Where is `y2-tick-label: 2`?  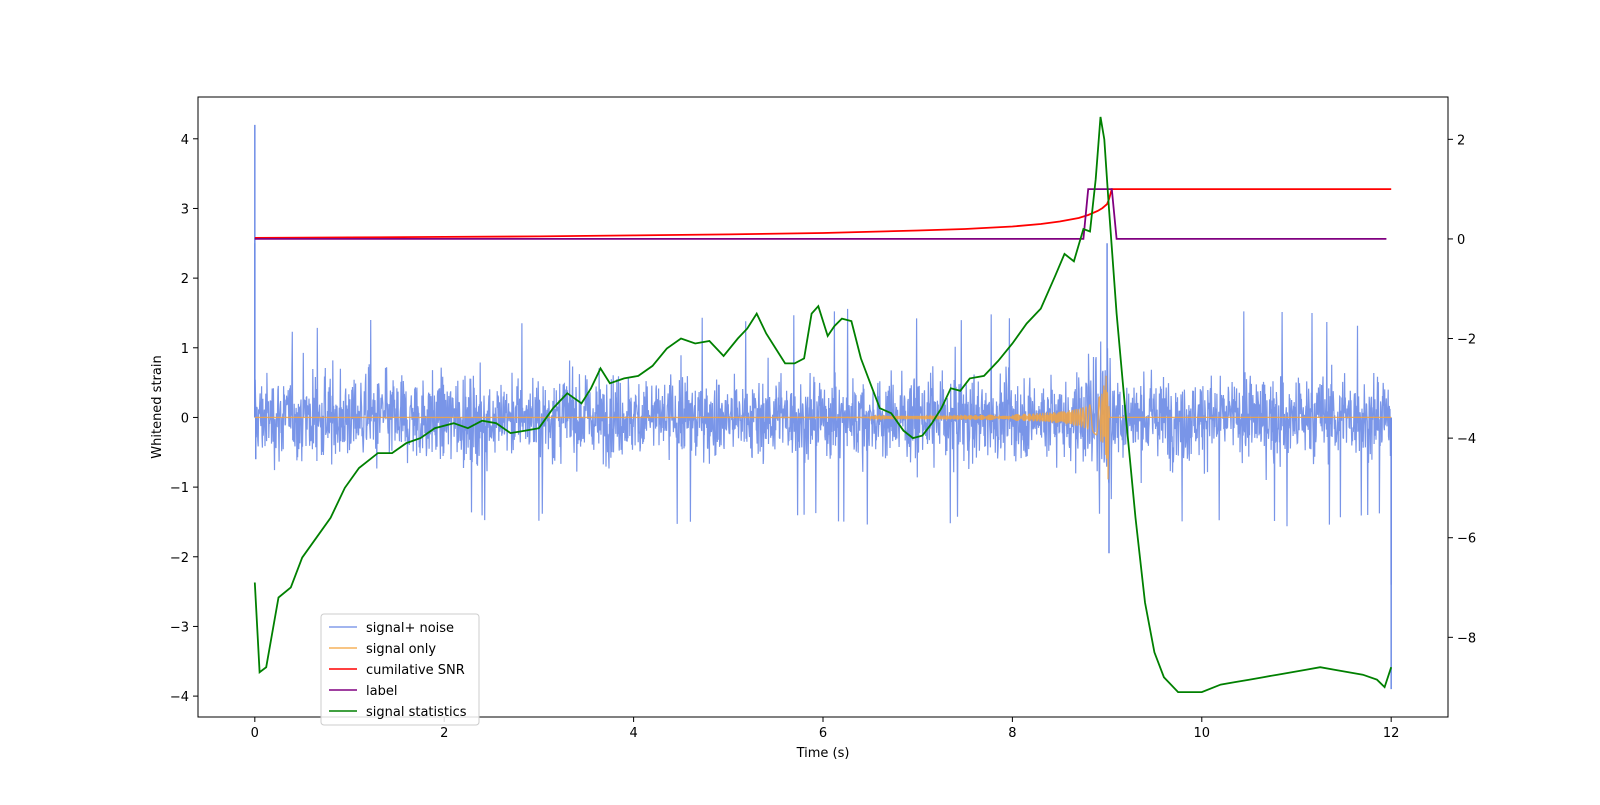 y2-tick-label: 2 is located at coordinates (1461, 140).